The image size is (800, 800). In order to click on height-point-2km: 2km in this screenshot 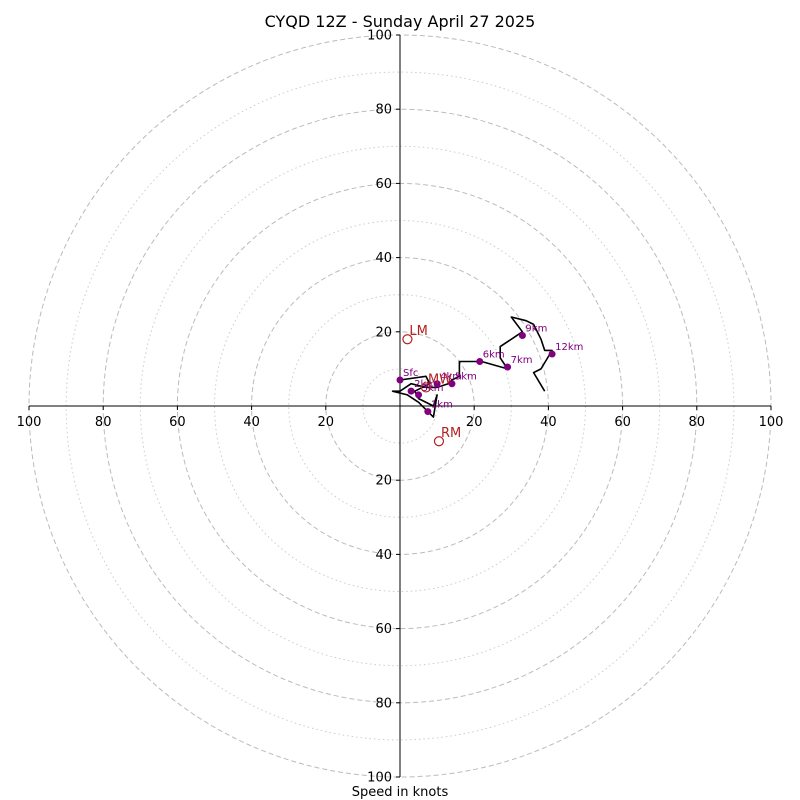, I will do `click(421, 387)`.